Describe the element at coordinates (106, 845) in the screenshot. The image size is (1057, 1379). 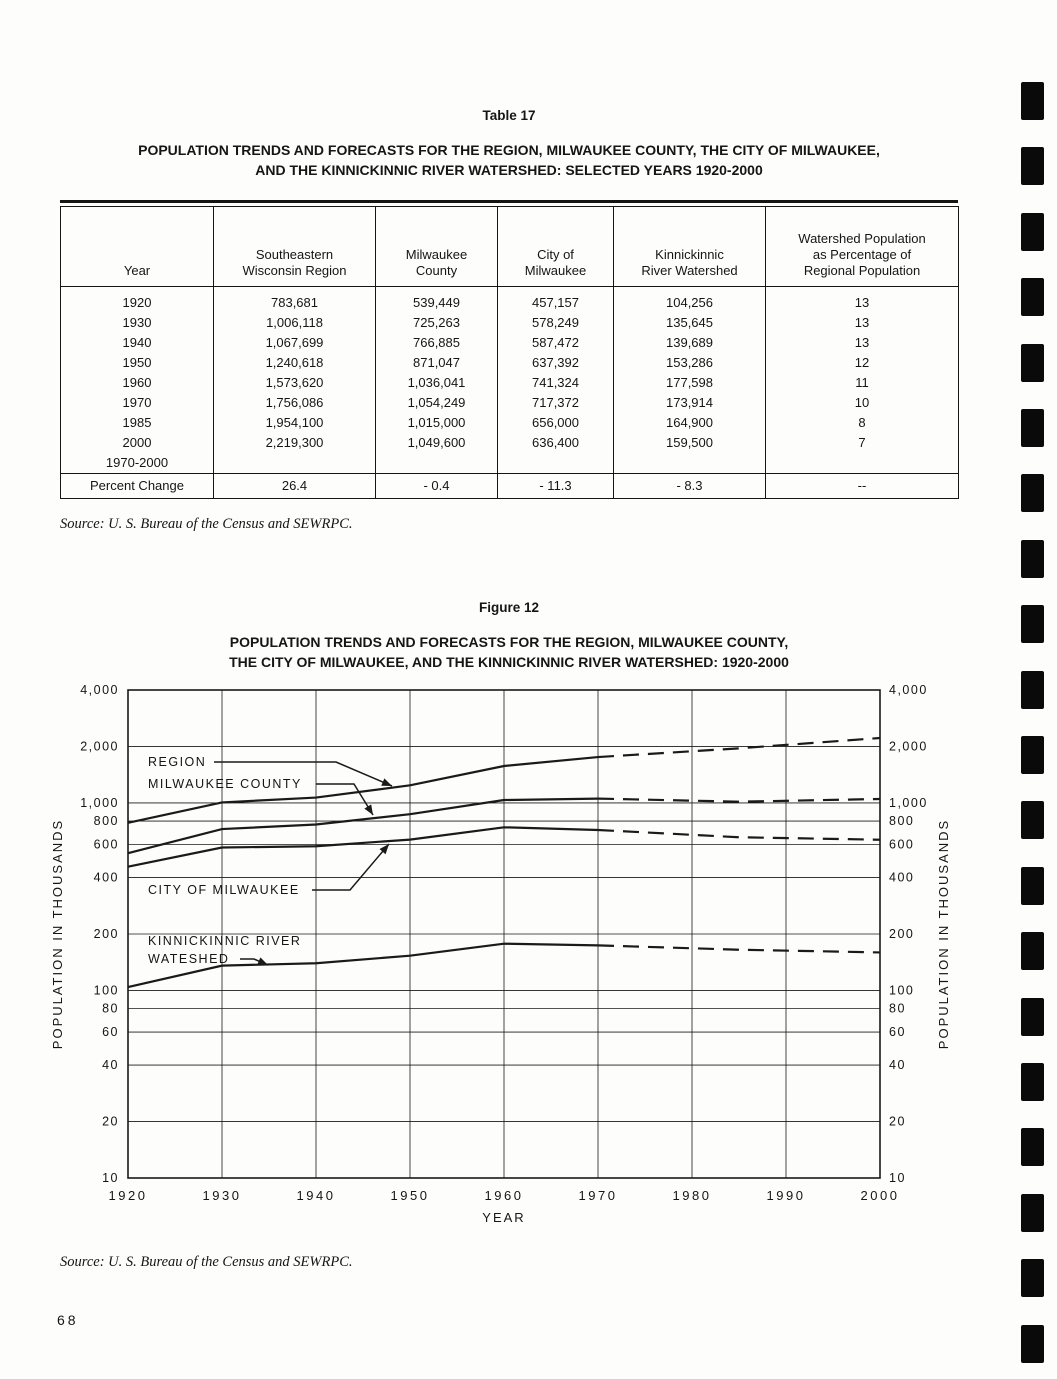
I see `y-tick-label: 600` at that location.